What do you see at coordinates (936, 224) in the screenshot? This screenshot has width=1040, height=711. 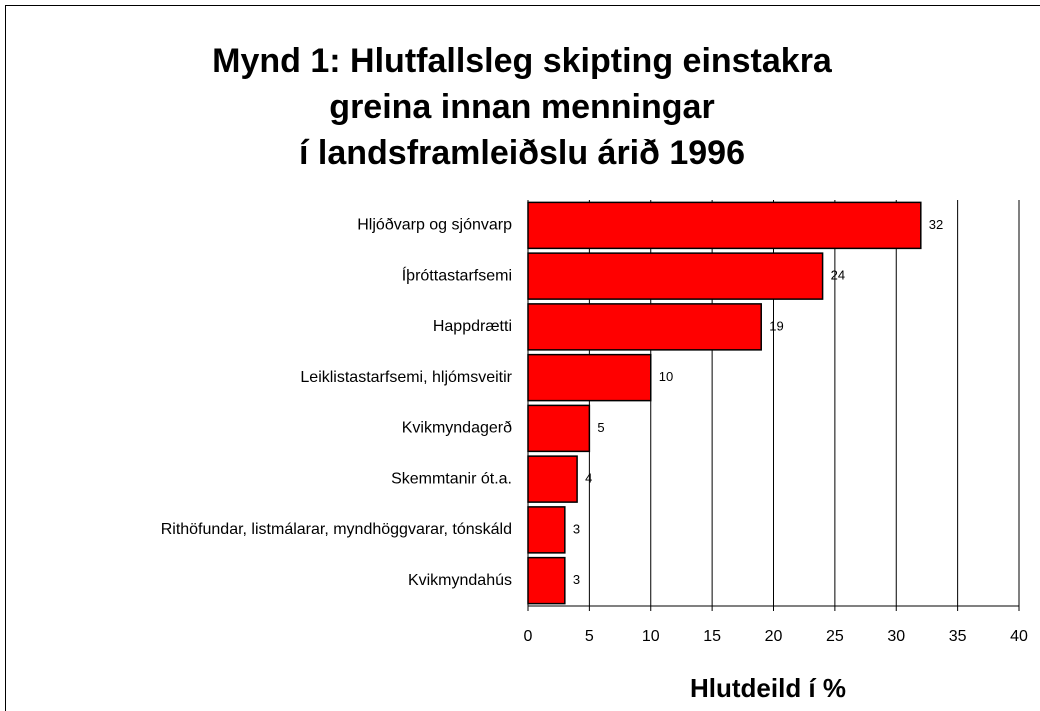 I see `data-label: 32` at bounding box center [936, 224].